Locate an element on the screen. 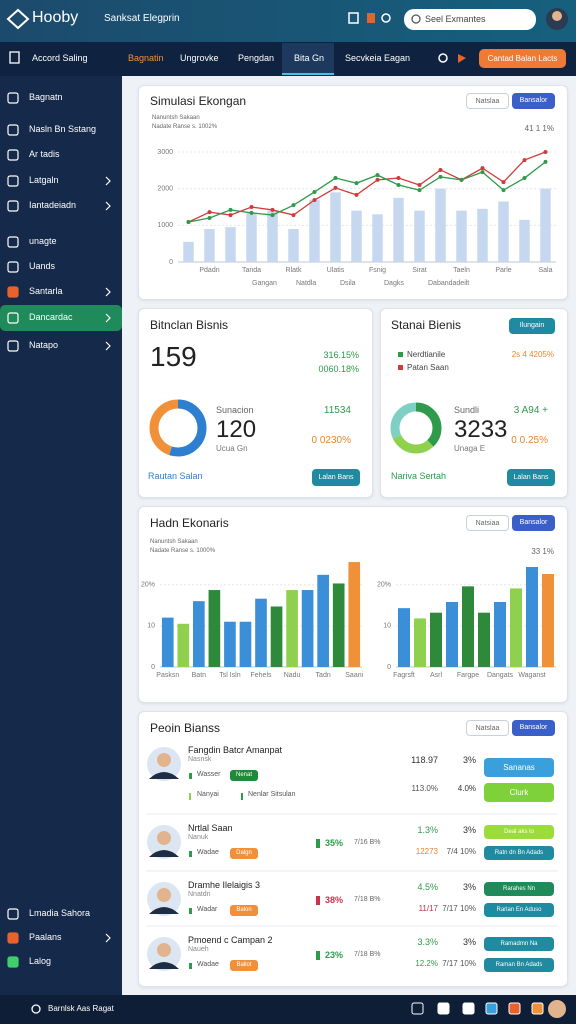  search-placeholder: Seel Exmantes is located at coordinates (455, 19).